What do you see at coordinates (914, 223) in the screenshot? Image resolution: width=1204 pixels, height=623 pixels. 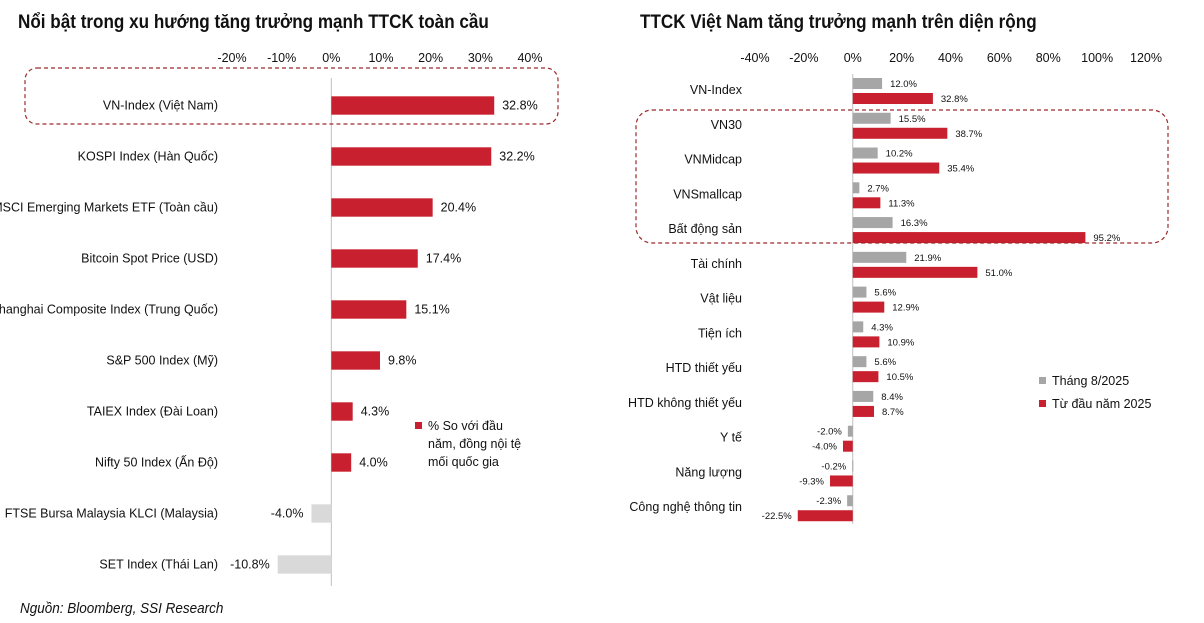 I see `right-value-label: 16.3%` at bounding box center [914, 223].